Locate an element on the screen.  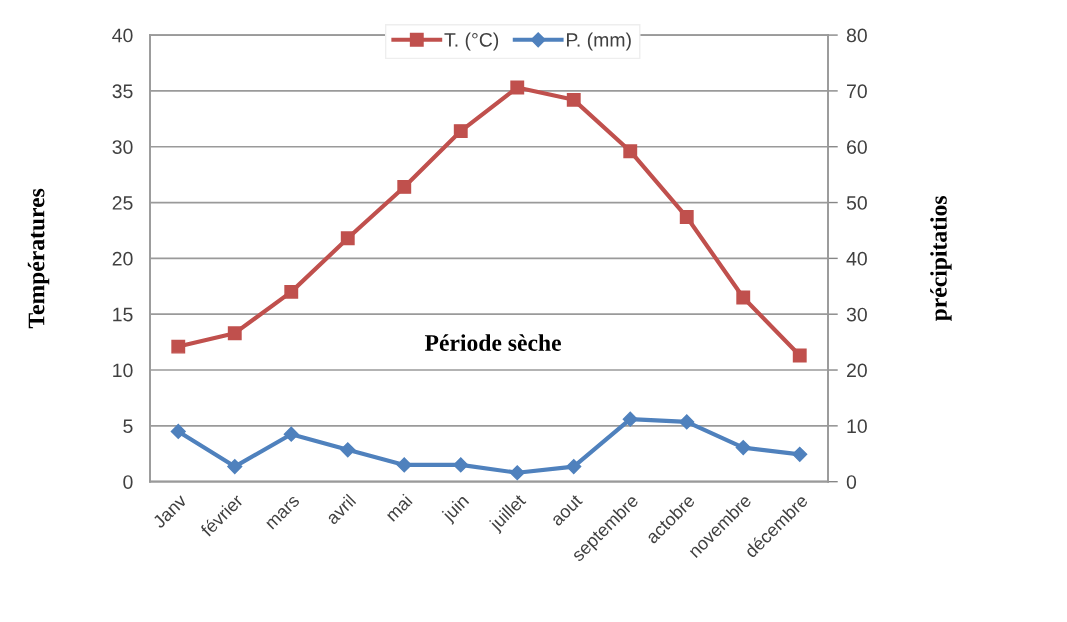
y-axis-title: Températures is located at coordinates (38, 258).